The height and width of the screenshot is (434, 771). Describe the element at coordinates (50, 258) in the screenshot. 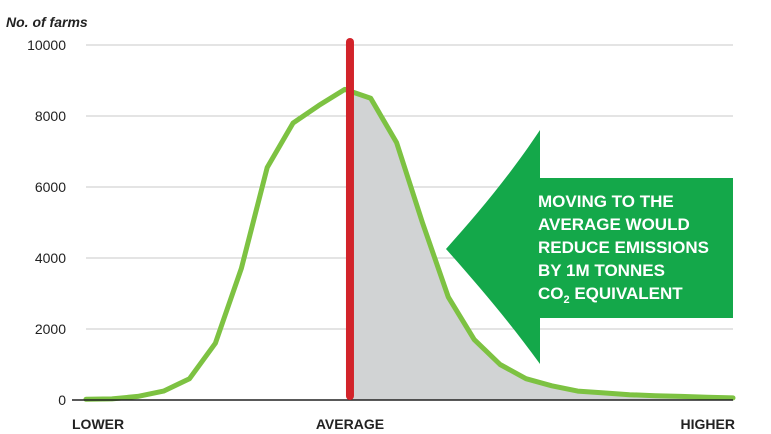

I see `y-tick-label: 4000` at that location.